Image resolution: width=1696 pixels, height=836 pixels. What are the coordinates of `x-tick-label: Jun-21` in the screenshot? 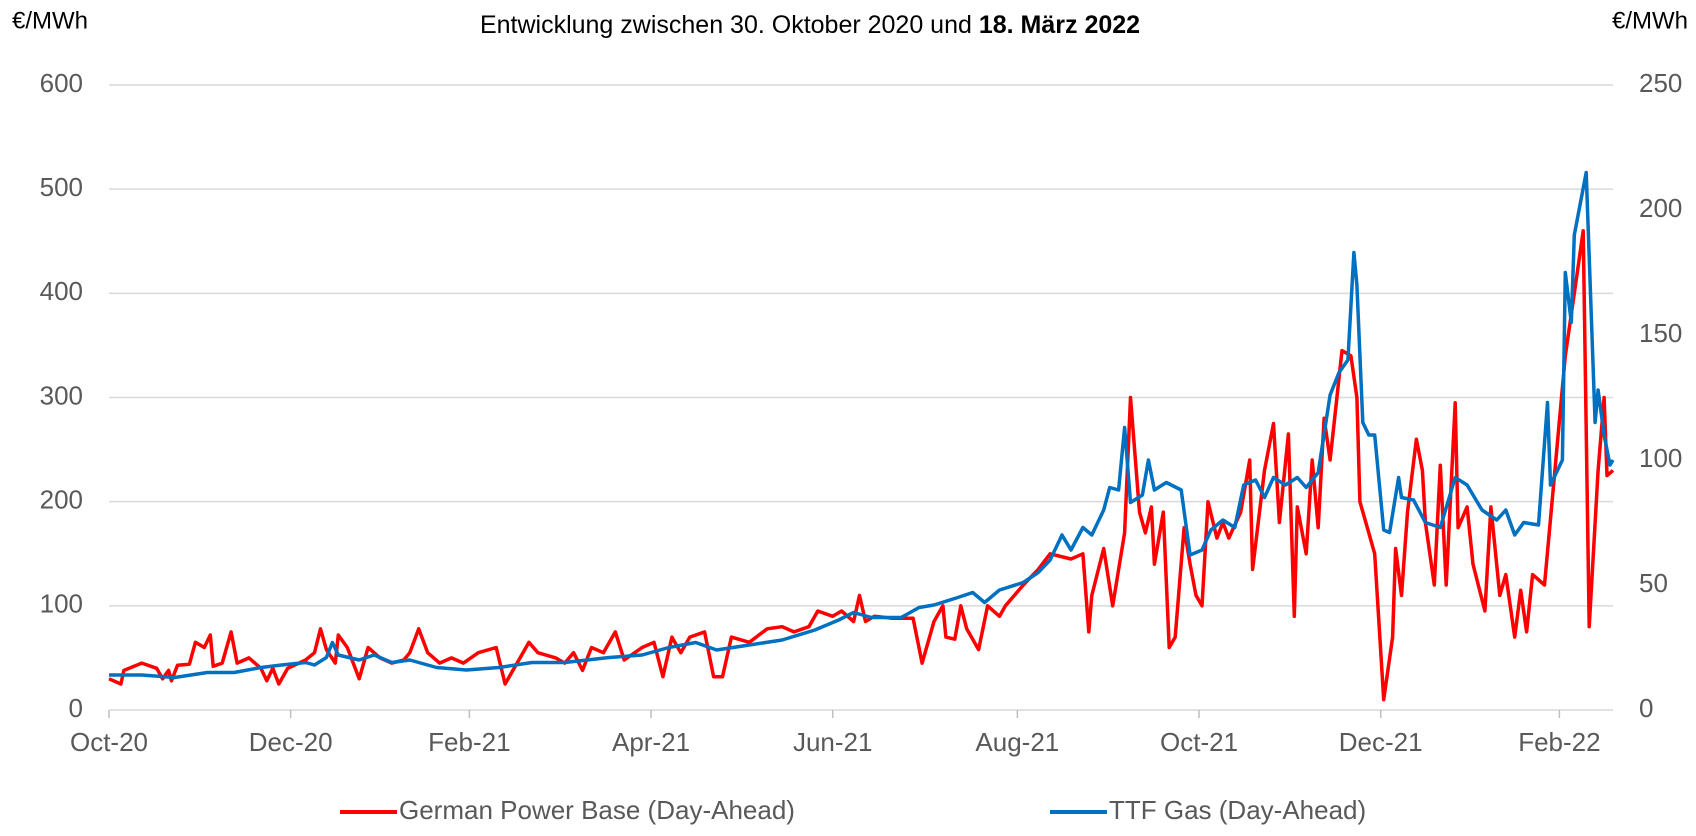 It's located at (833, 742).